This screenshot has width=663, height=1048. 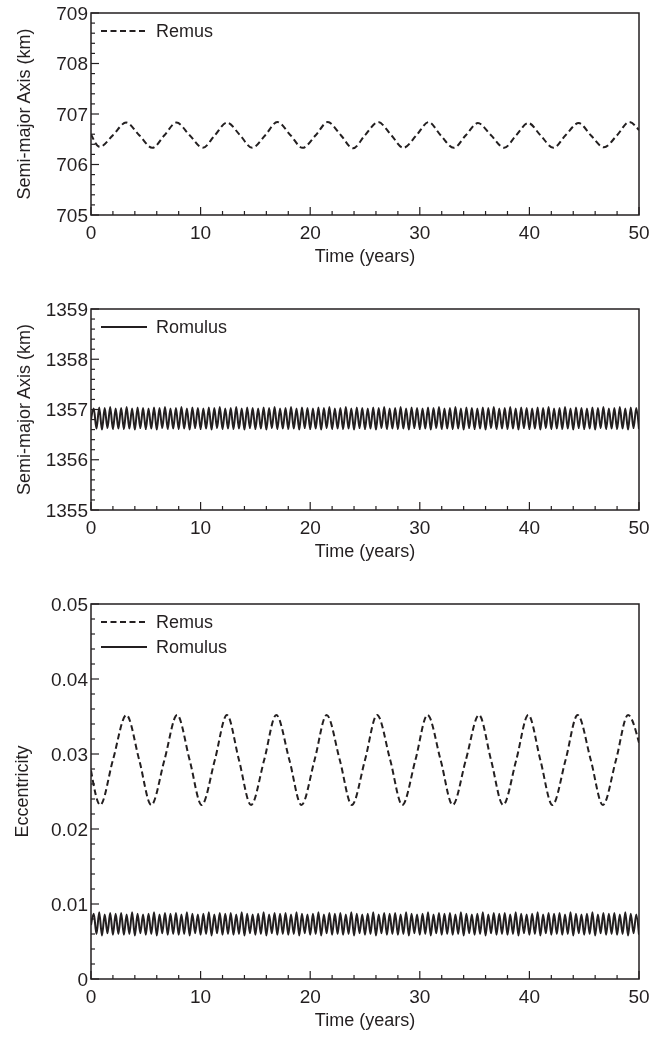 What do you see at coordinates (66, 359) in the screenshot?
I see `y-tick-label: 1358` at bounding box center [66, 359].